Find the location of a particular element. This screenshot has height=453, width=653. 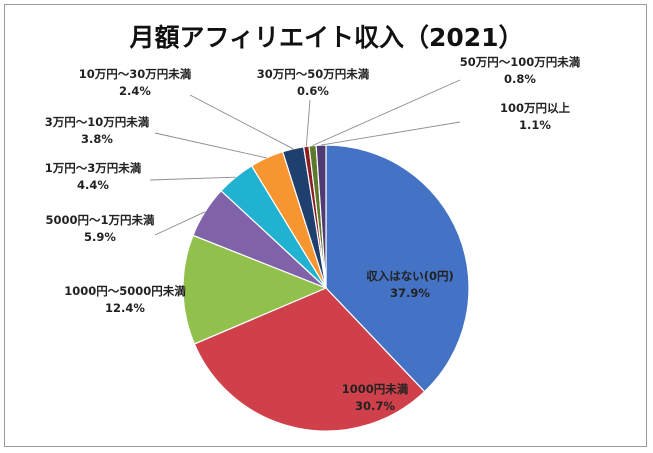

slice-percent-8: 0.8% is located at coordinates (520, 79).